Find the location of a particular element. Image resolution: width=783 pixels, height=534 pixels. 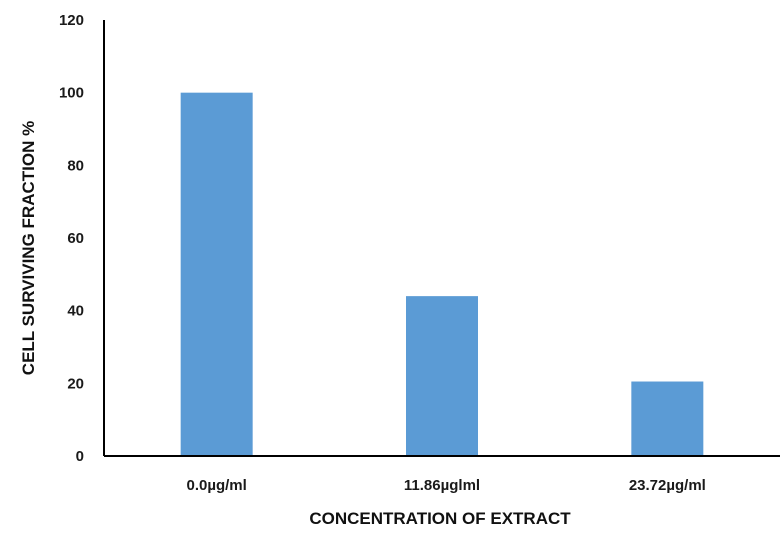

y-tick-label: 0 is located at coordinates (80, 456).